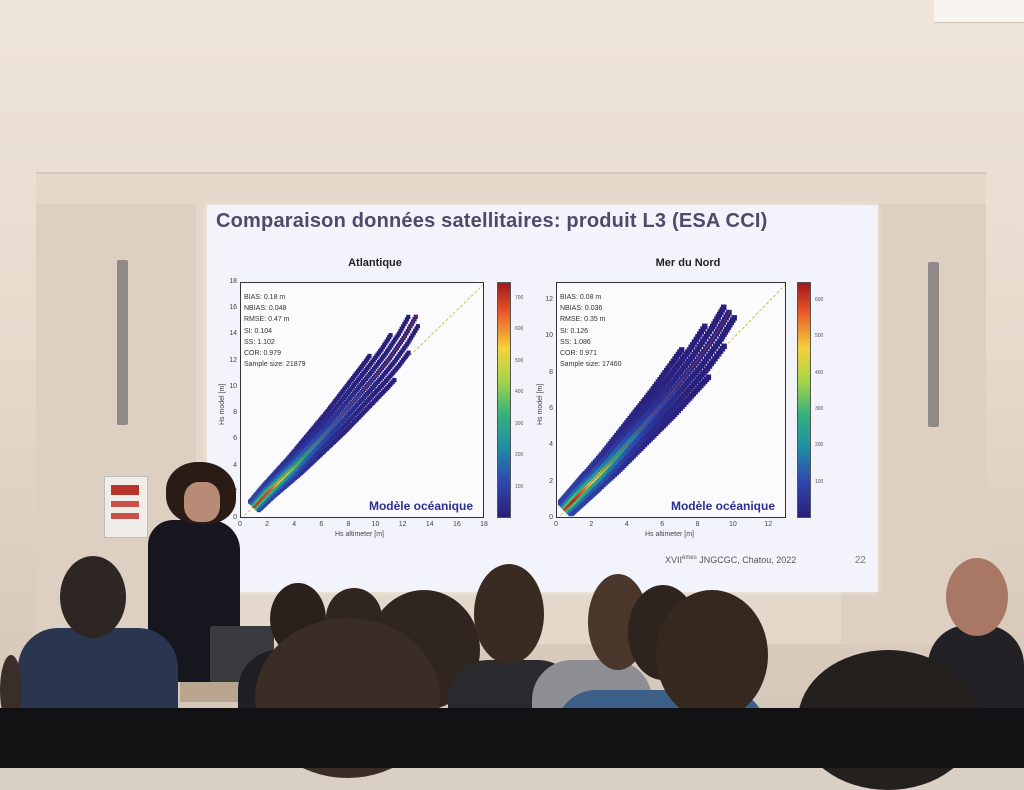 The height and width of the screenshot is (790, 1024). I want to click on x-tick-label: 14, so click(429, 524).